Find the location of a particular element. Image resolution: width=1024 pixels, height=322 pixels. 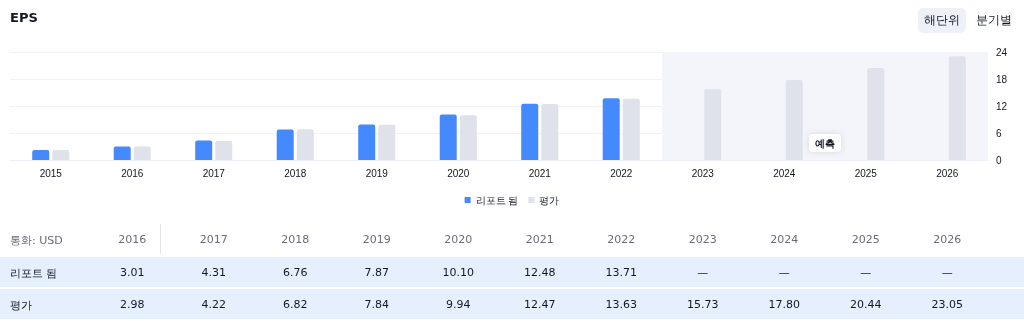

data-label: 12.48 is located at coordinates (540, 272).